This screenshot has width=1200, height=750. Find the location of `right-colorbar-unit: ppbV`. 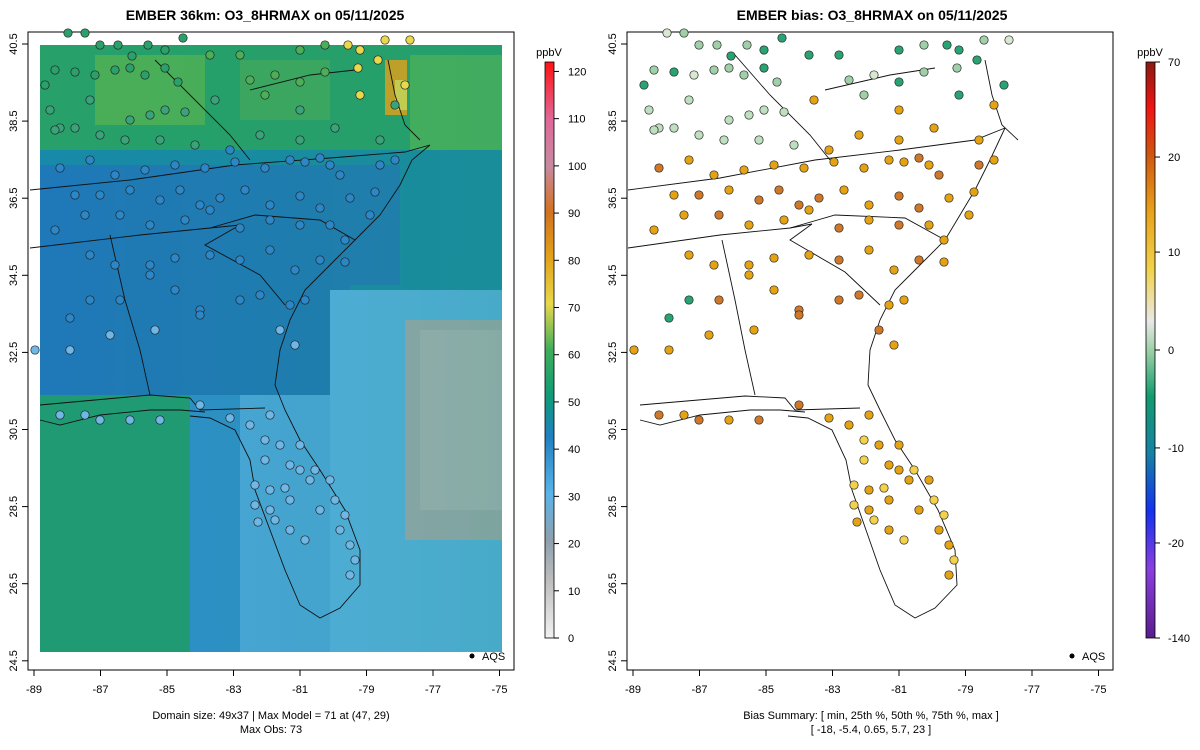

right-colorbar-unit: ppbV is located at coordinates (1150, 53).